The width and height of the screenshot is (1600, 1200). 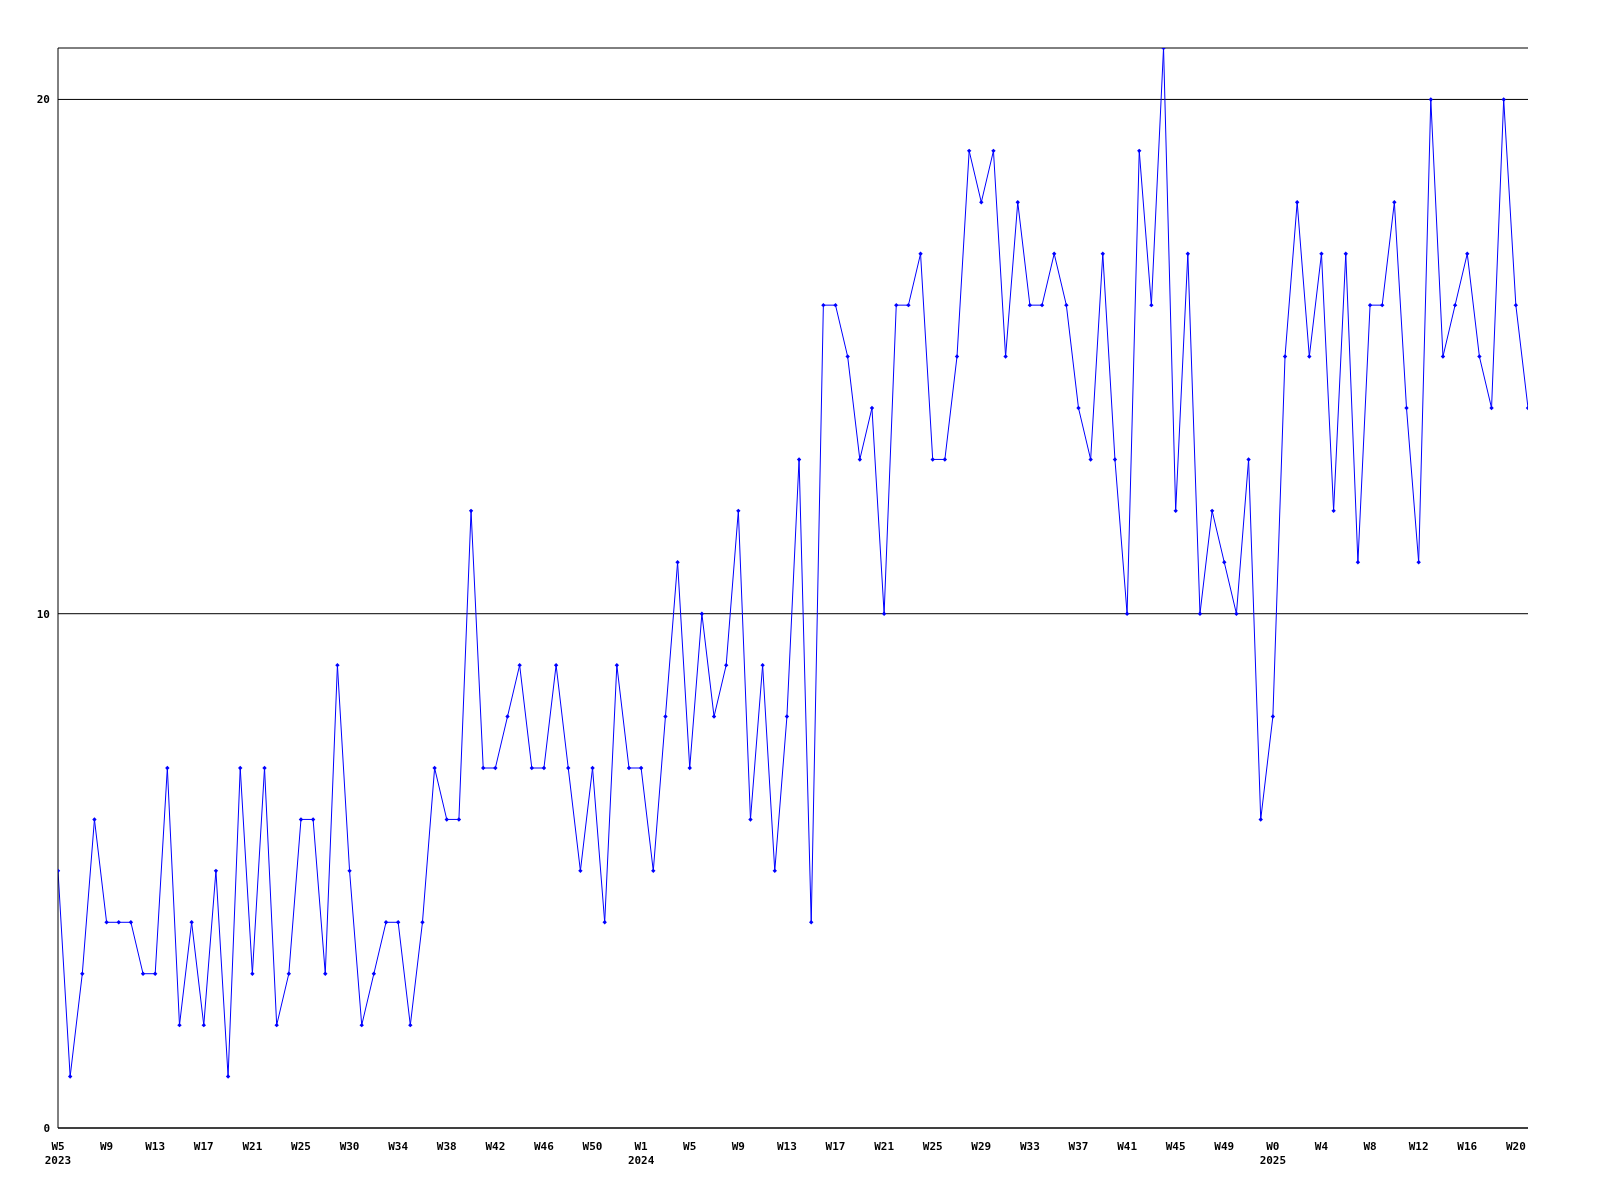 I want to click on y-tick-label: 0, so click(x=46, y=1128).